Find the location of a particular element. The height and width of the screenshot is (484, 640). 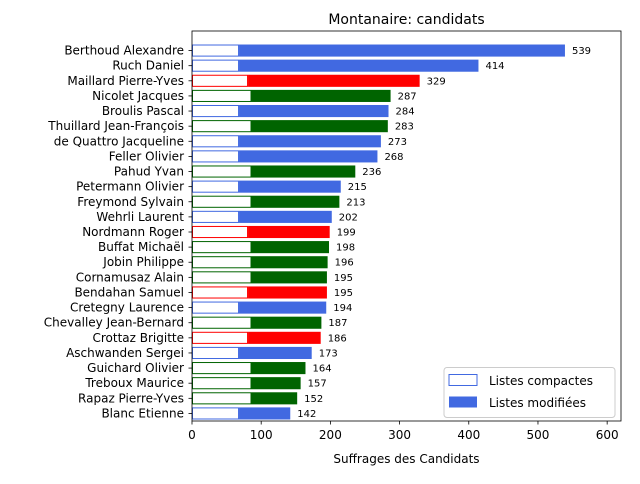

category-label: Rapaz Pierre-Yves is located at coordinates (131, 398).